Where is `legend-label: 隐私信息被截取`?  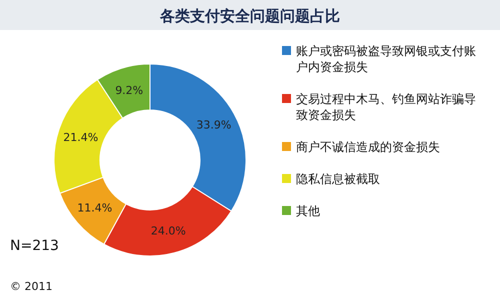 legend-label: 隐私信息被截取 is located at coordinates (338, 179).